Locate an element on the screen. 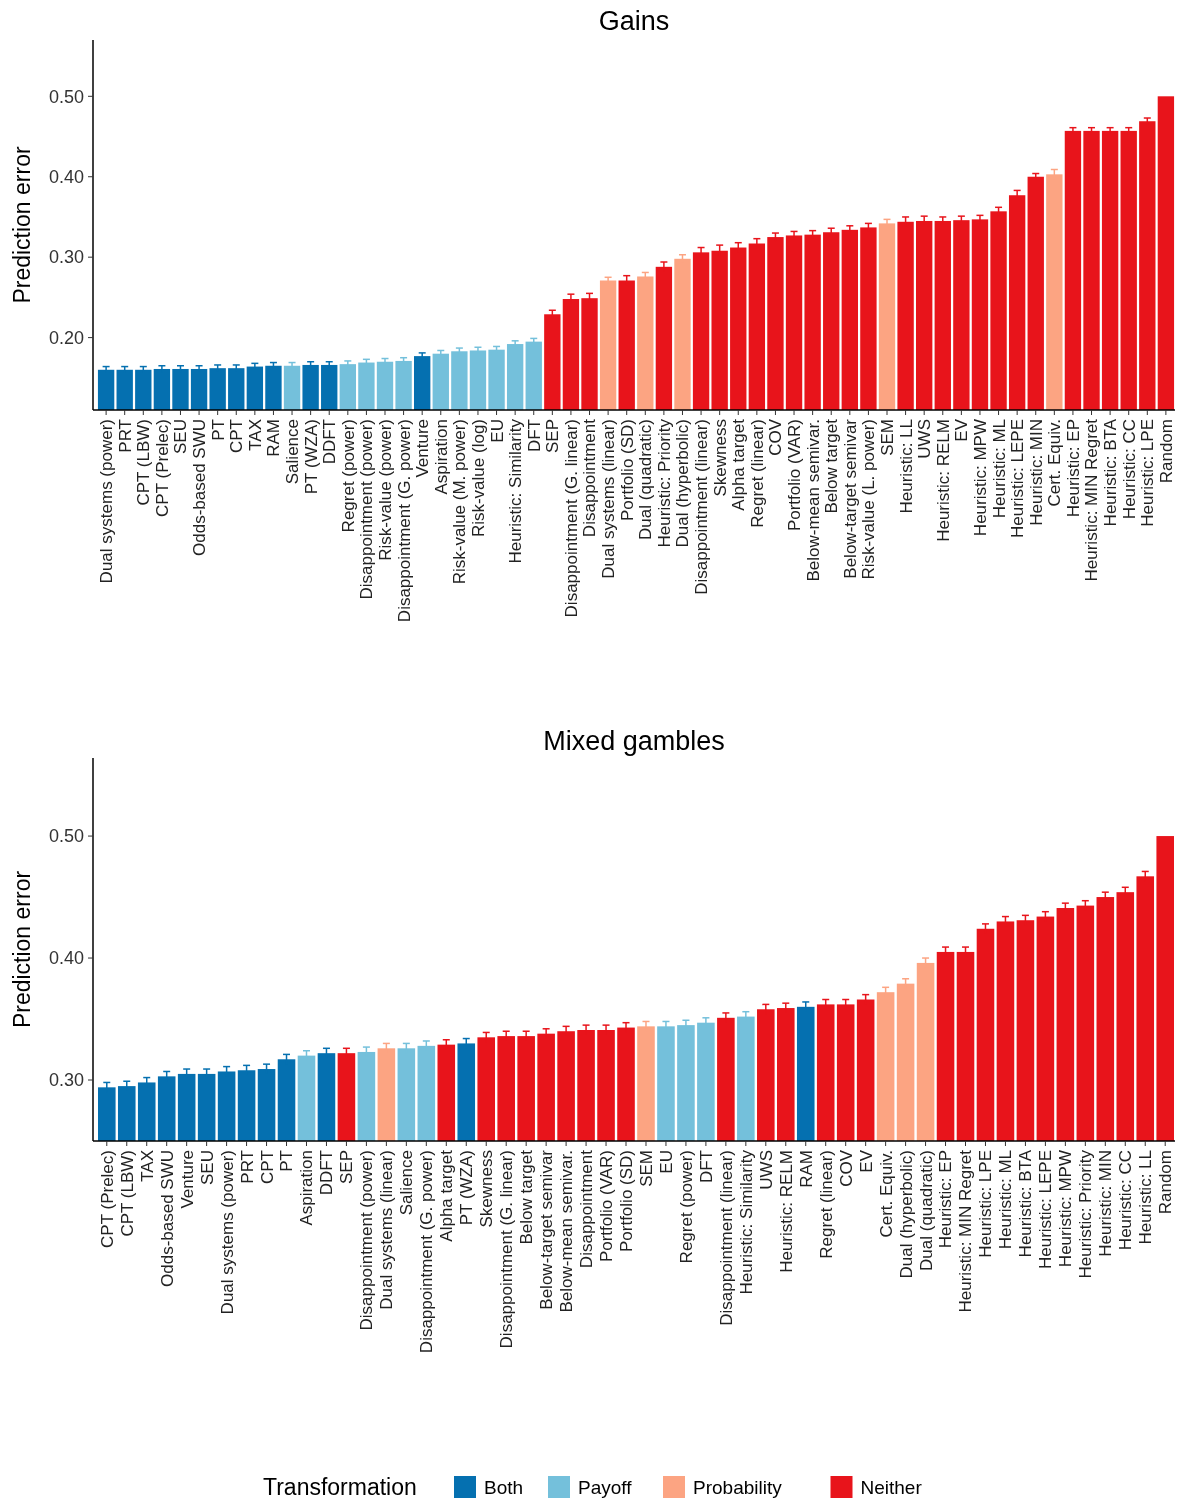 The height and width of the screenshot is (1499, 1179). x-tick-label: Cert. Equiv. is located at coordinates (886, 1194).